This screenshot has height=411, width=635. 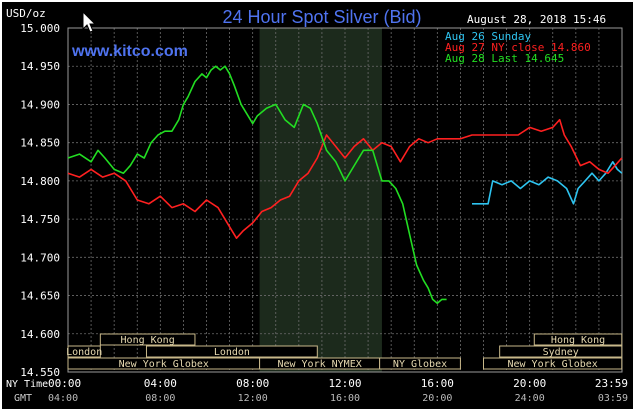 I want to click on chart-title: 24 Hour Spot Silver (Bid), so click(x=321, y=17).